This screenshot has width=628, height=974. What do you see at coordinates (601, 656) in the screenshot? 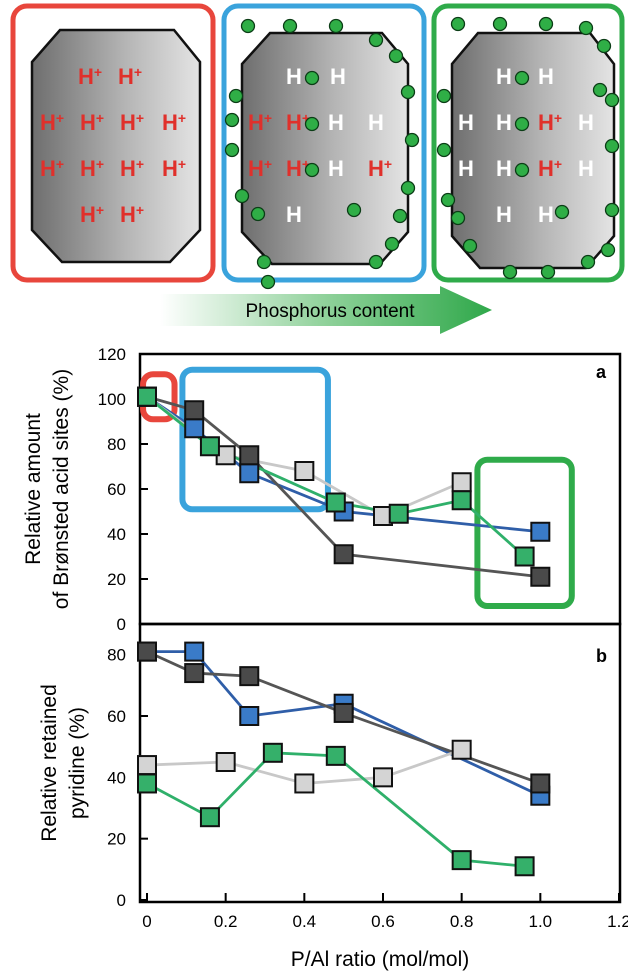
I see `panel-label-b: b` at bounding box center [601, 656].